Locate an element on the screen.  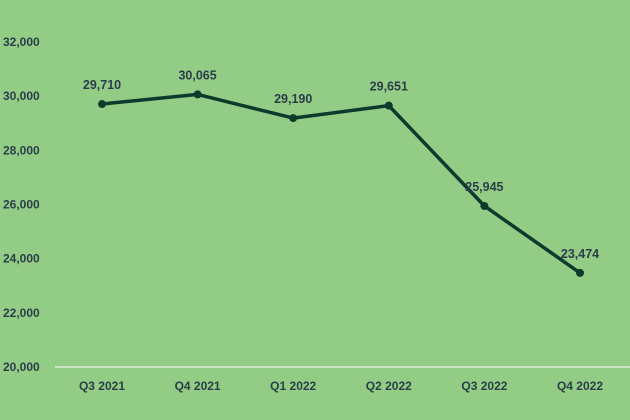
data-label: 29,710 is located at coordinates (102, 85).